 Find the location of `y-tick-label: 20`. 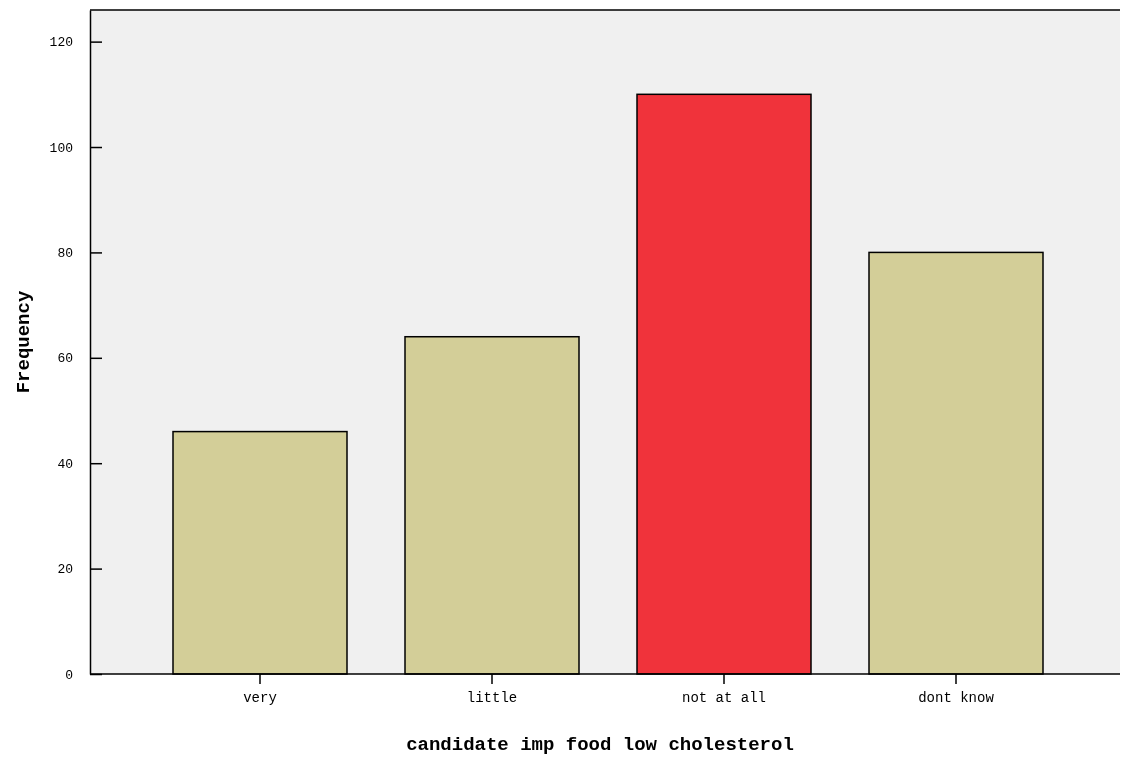

y-tick-label: 20 is located at coordinates (65, 570).